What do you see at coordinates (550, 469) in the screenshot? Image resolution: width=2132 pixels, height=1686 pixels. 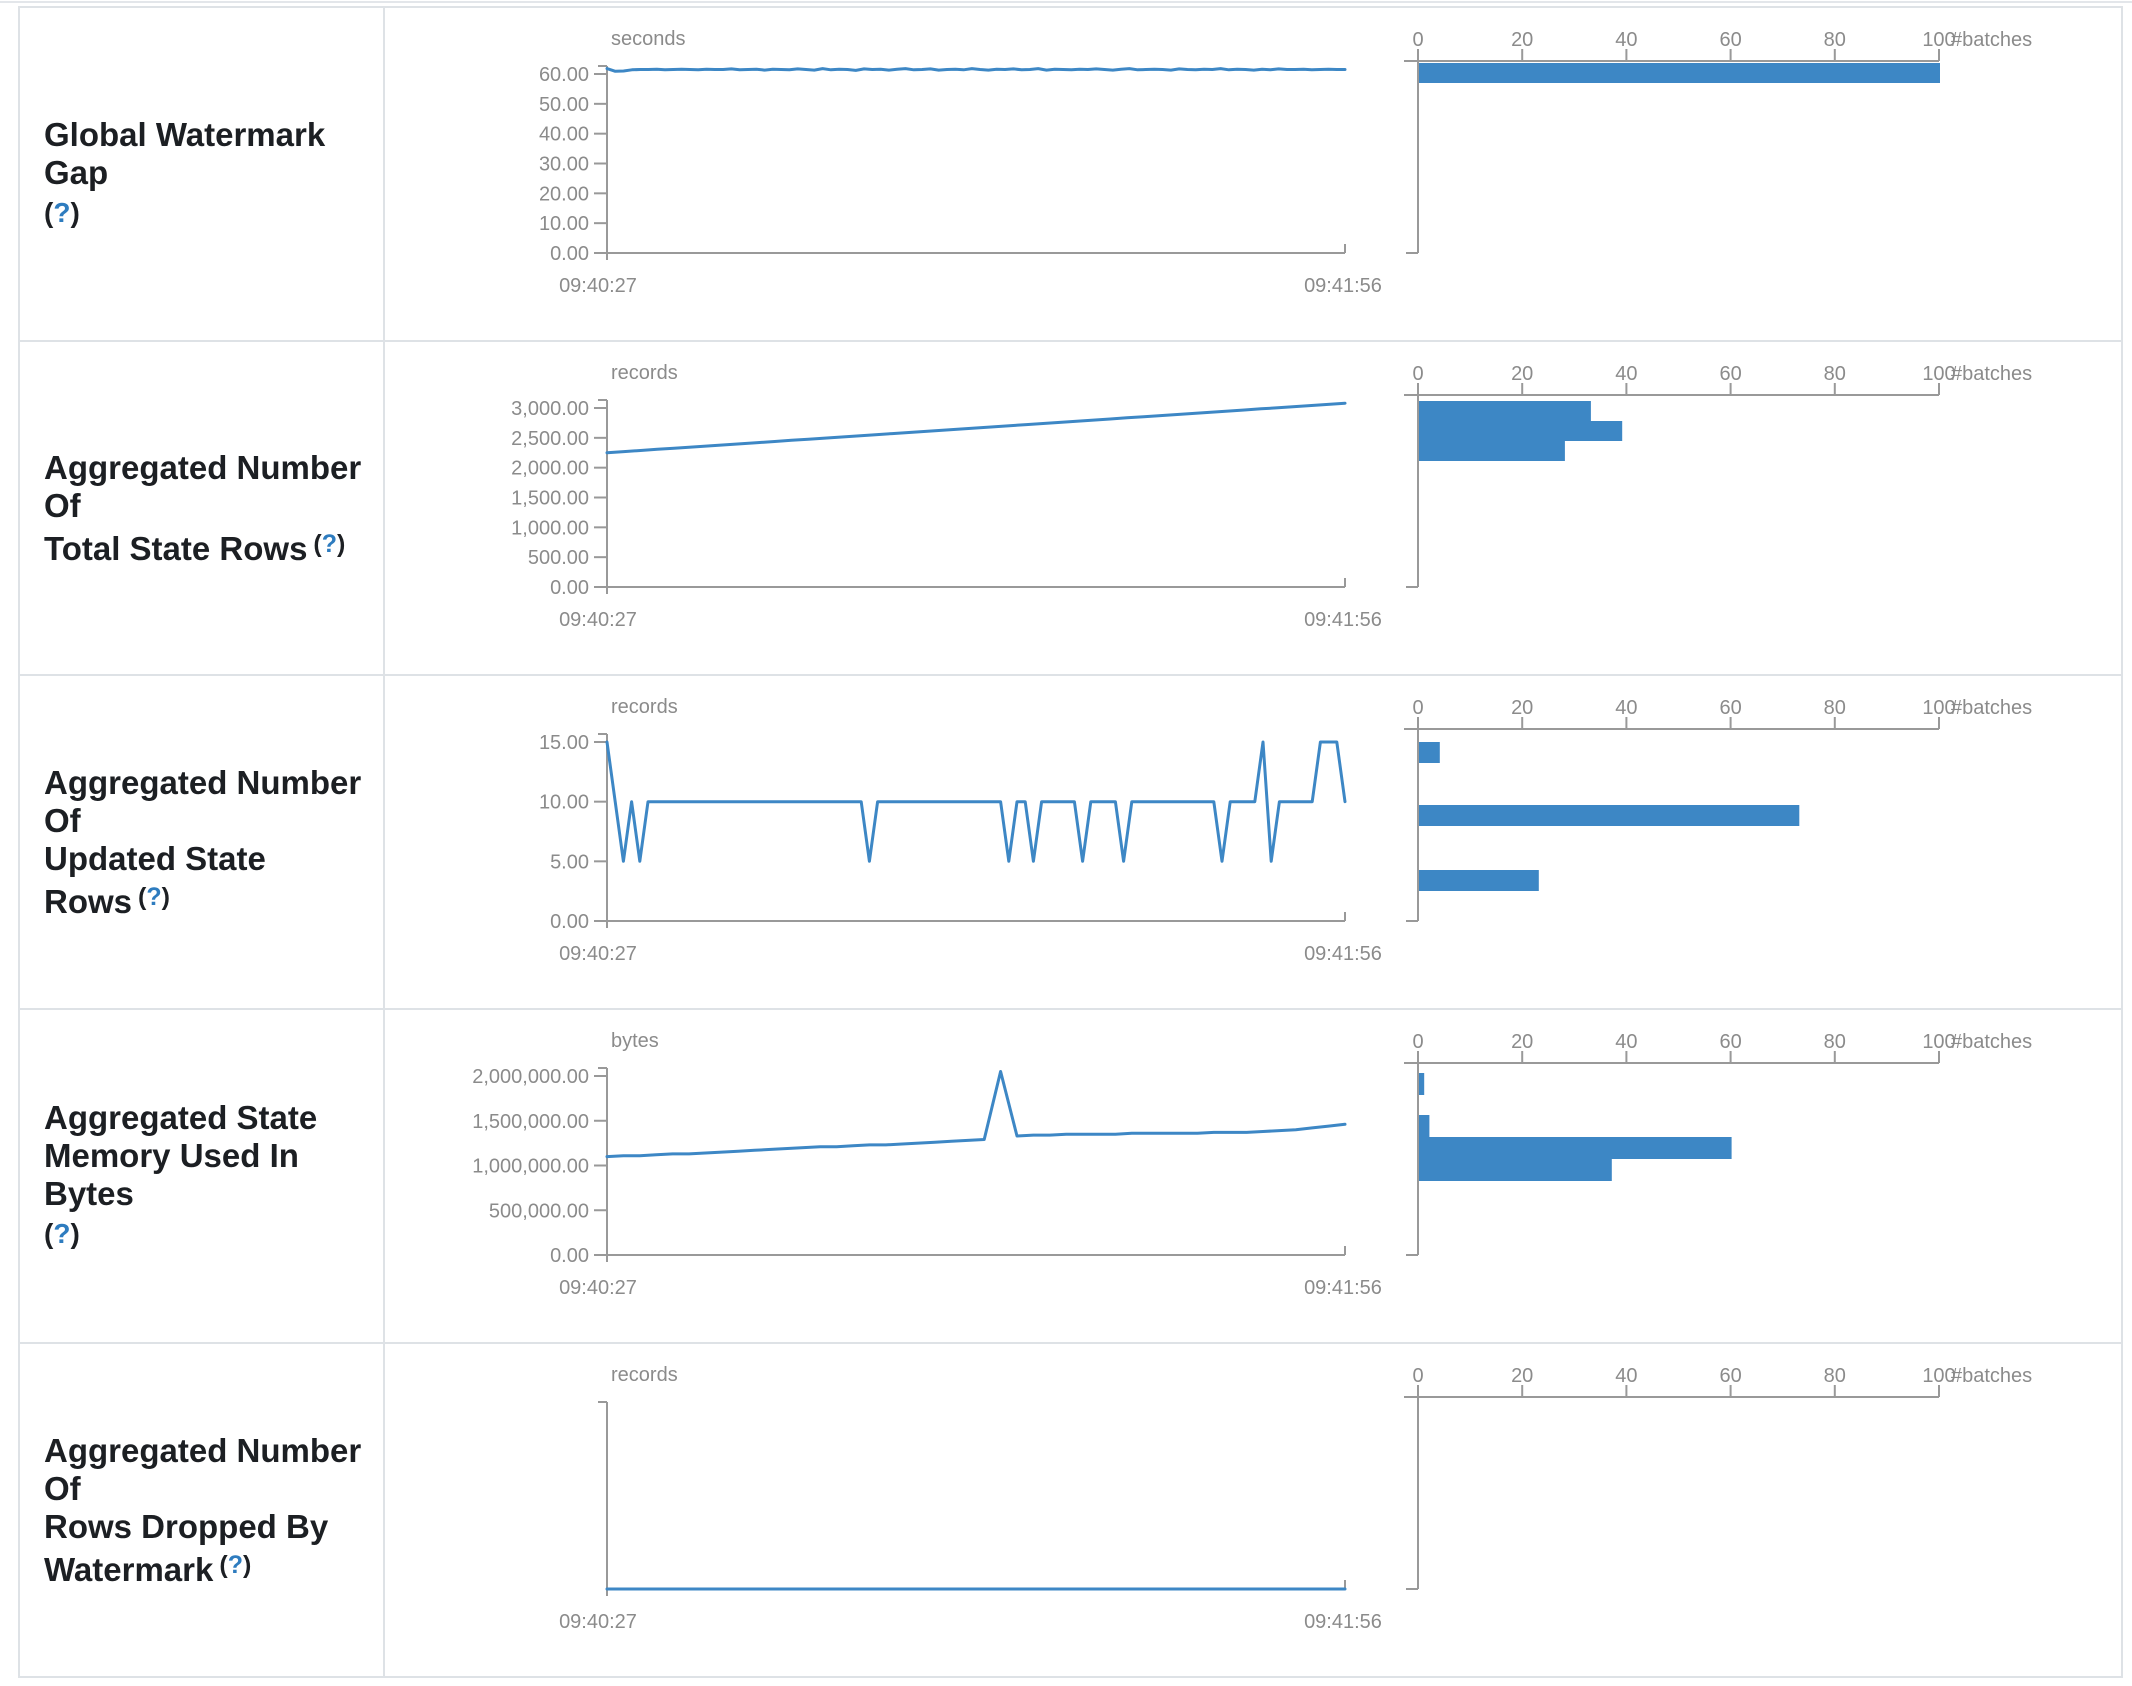 I see `y-tick-label: 2,000.00` at bounding box center [550, 469].